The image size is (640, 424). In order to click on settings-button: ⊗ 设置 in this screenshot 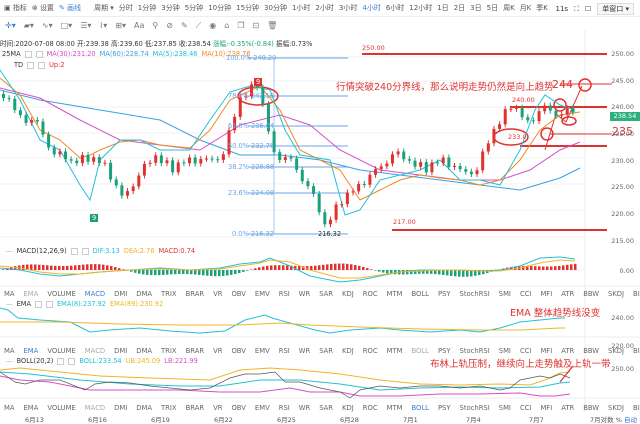, I will do `click(42, 8)`.